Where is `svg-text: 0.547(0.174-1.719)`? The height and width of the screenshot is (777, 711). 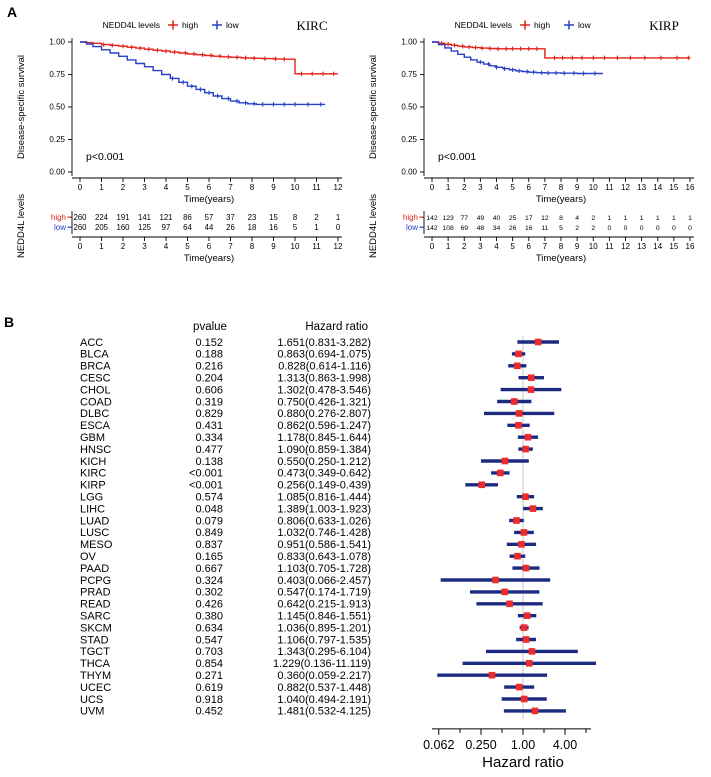
svg-text: 0.547(0.174-1.719) is located at coordinates (324, 593).